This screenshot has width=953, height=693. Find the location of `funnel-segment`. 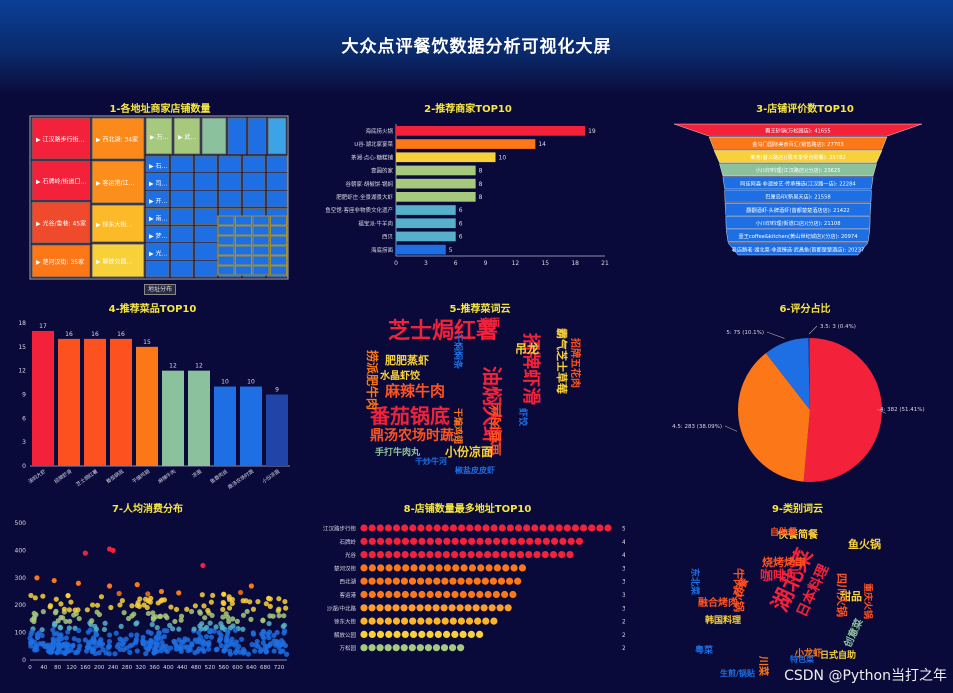

funnel-segment is located at coordinates (798, 170).